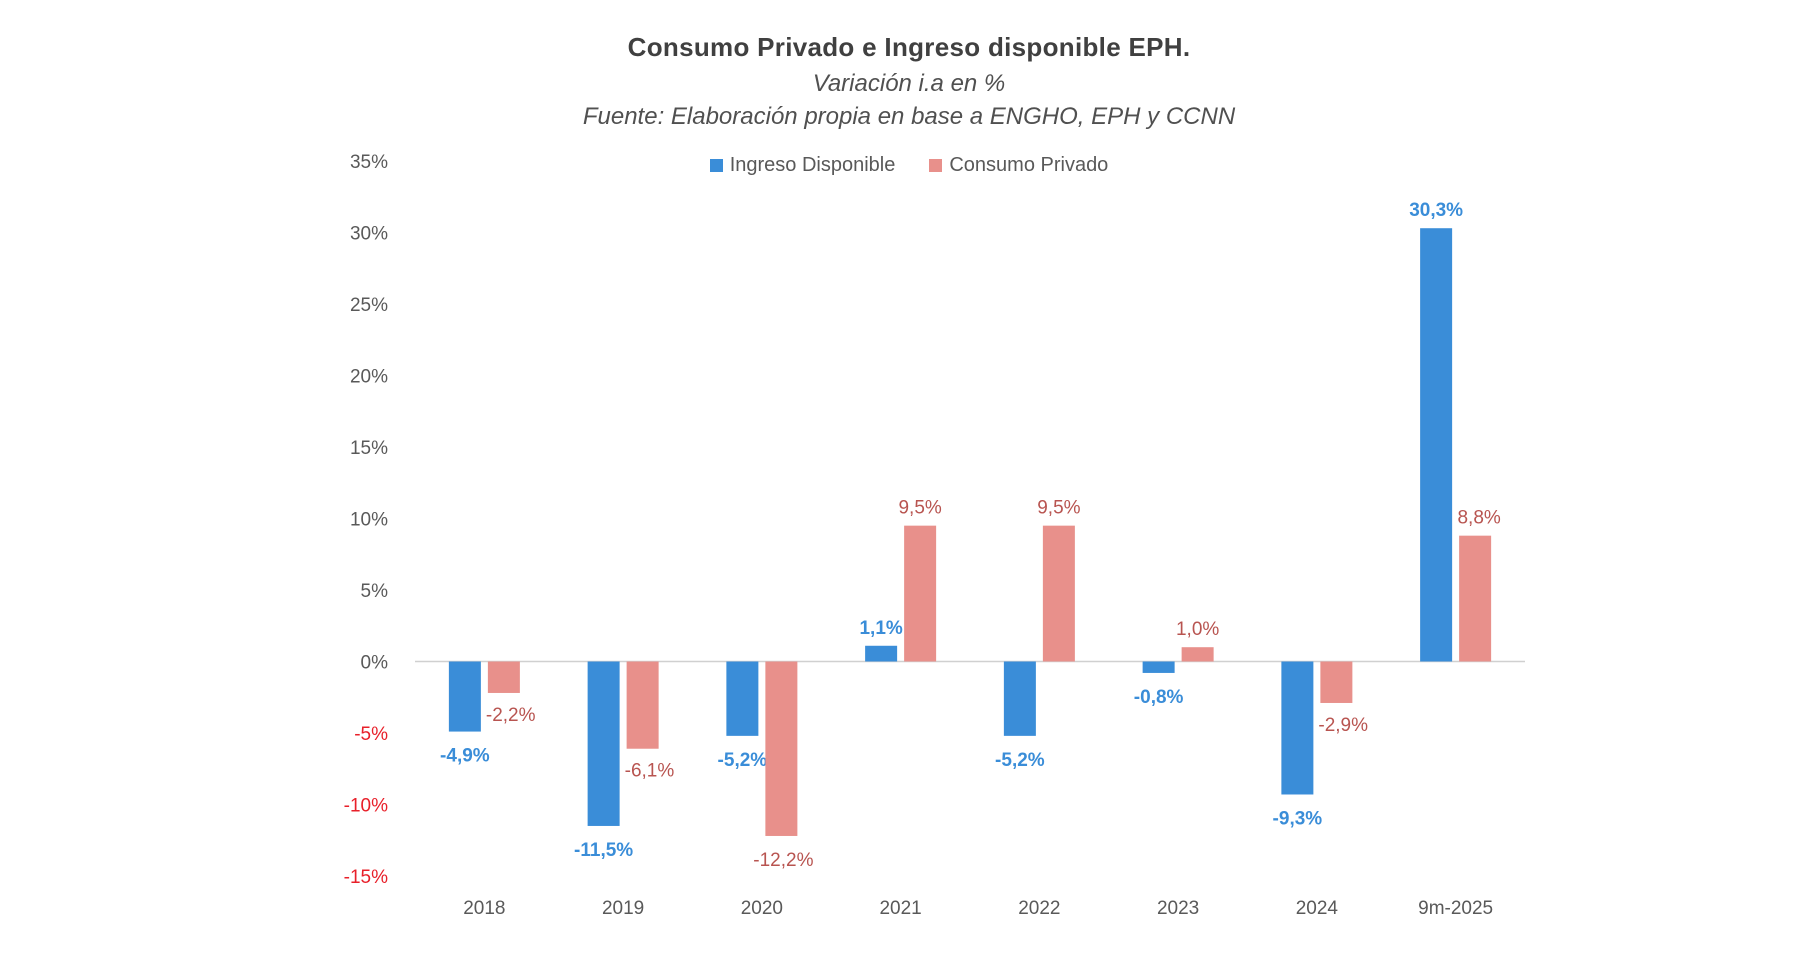  Describe the element at coordinates (909, 165) in the screenshot. I see `legend: Ingreso Disponible Consumo Privado` at that location.